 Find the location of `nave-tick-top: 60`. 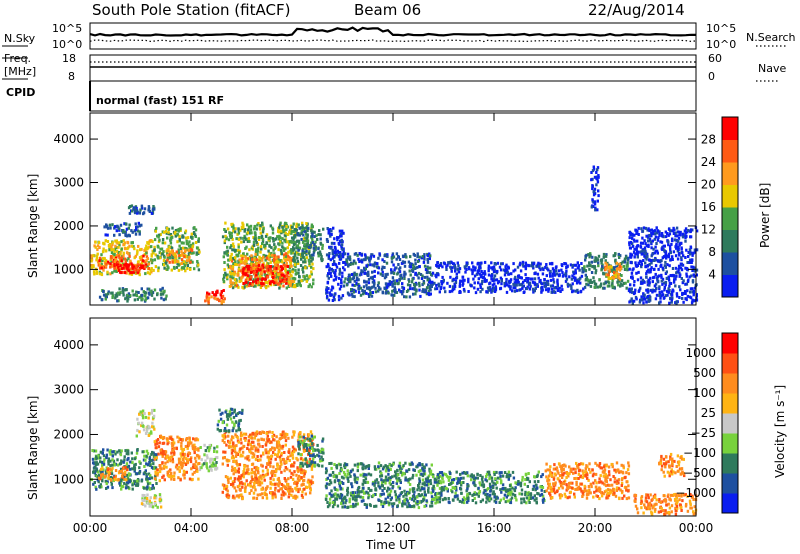

nave-tick-top: 60 is located at coordinates (715, 58).